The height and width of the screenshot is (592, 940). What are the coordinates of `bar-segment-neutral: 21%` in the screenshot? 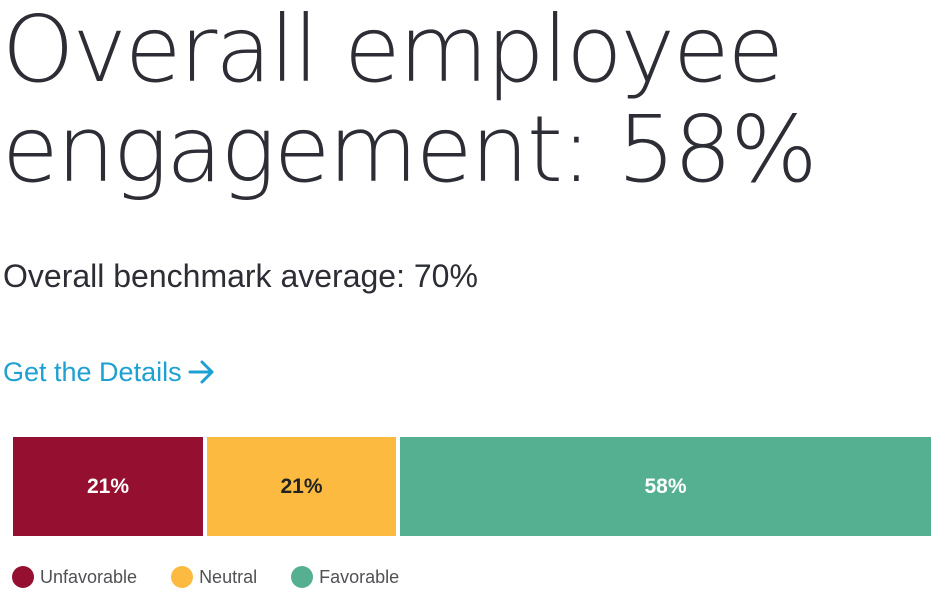 It's located at (301, 486).